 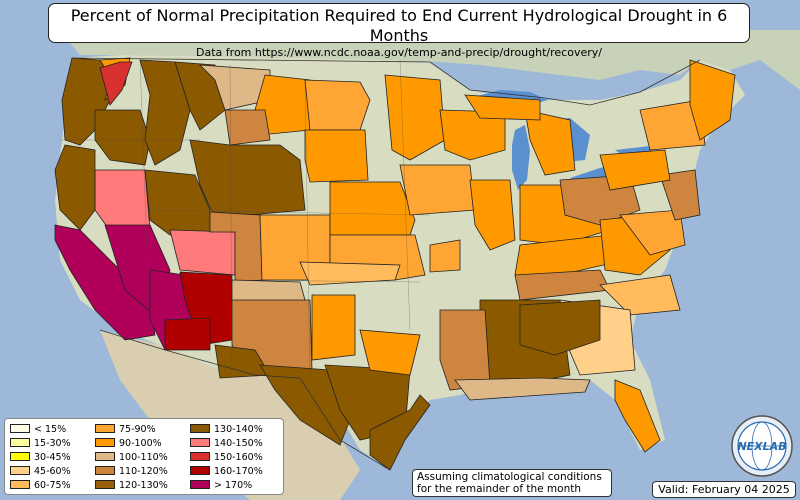 What do you see at coordinates (247, 177) in the screenshot?
I see `region-wyoming` at bounding box center [247, 177].